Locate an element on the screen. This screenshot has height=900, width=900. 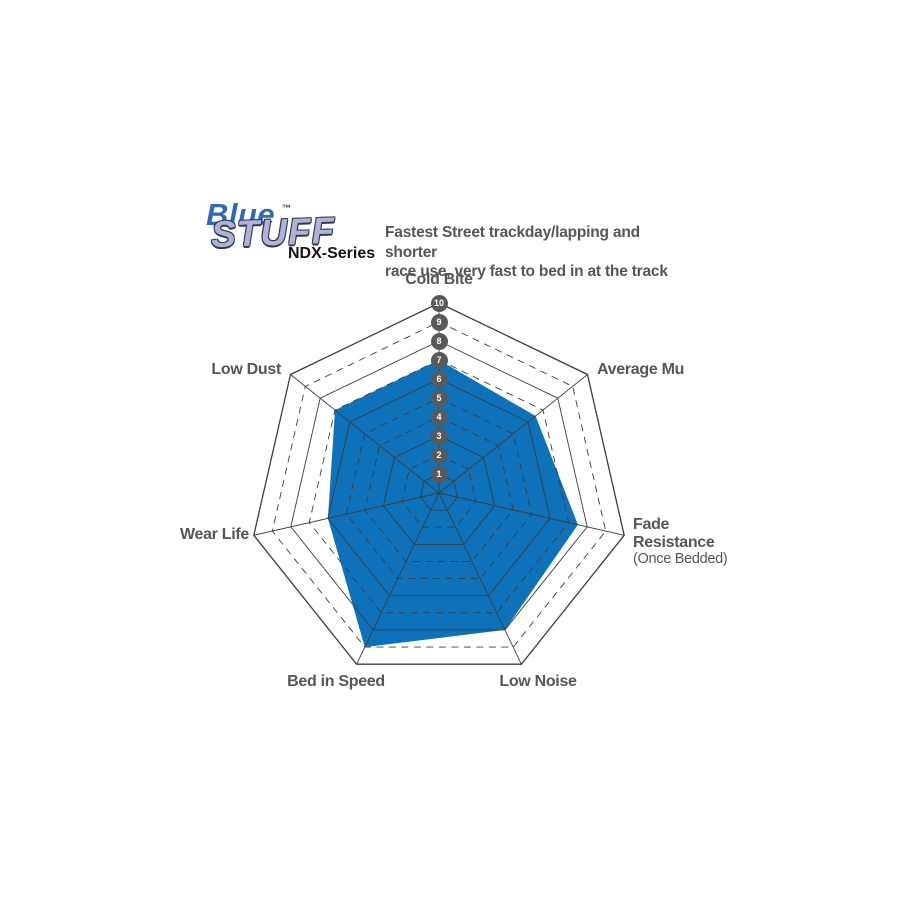
scale-badge-1: 1 is located at coordinates (439, 474).